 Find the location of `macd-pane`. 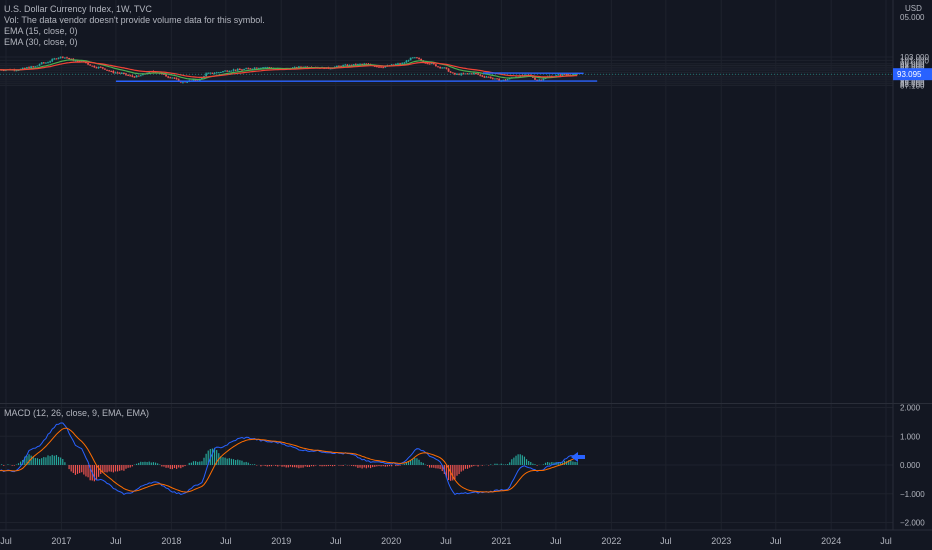

macd-pane is located at coordinates (292, 459).